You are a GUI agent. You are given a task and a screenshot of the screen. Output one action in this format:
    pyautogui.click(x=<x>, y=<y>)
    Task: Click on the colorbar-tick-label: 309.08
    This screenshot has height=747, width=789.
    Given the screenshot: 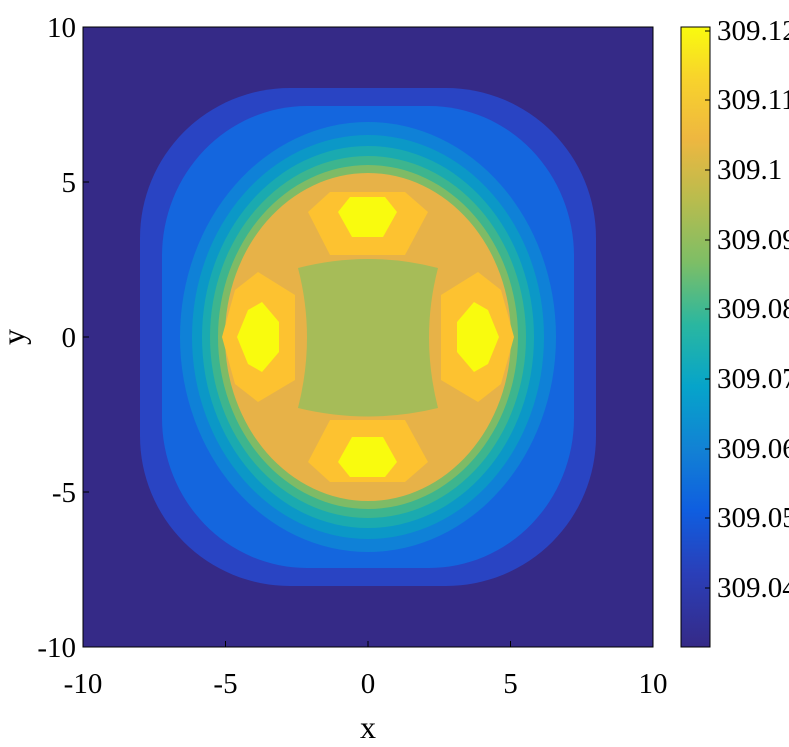 What is the action you would take?
    pyautogui.click(x=753, y=309)
    